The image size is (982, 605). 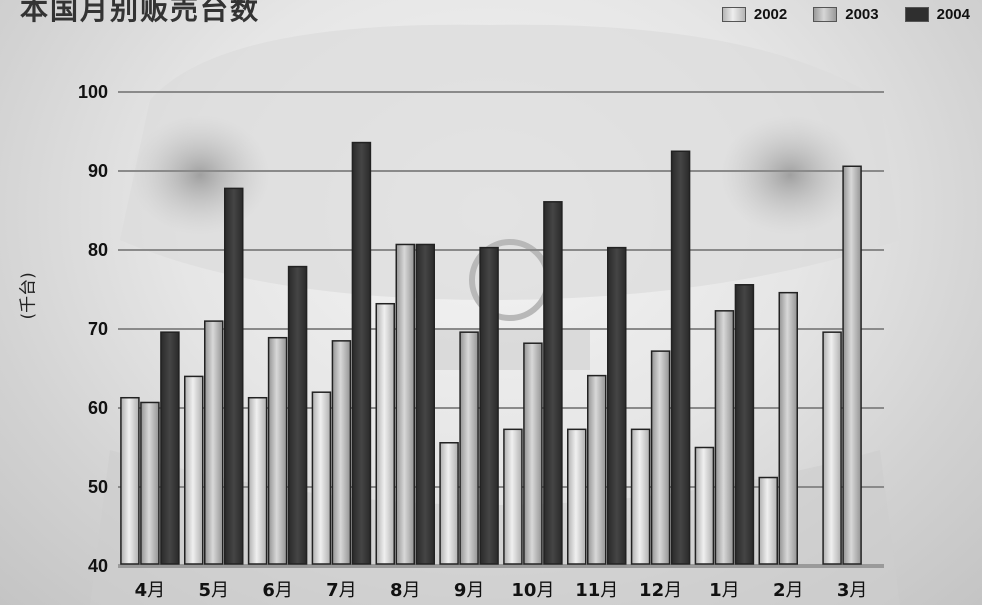 I want to click on legend-label-2003: 2003, so click(x=862, y=14).